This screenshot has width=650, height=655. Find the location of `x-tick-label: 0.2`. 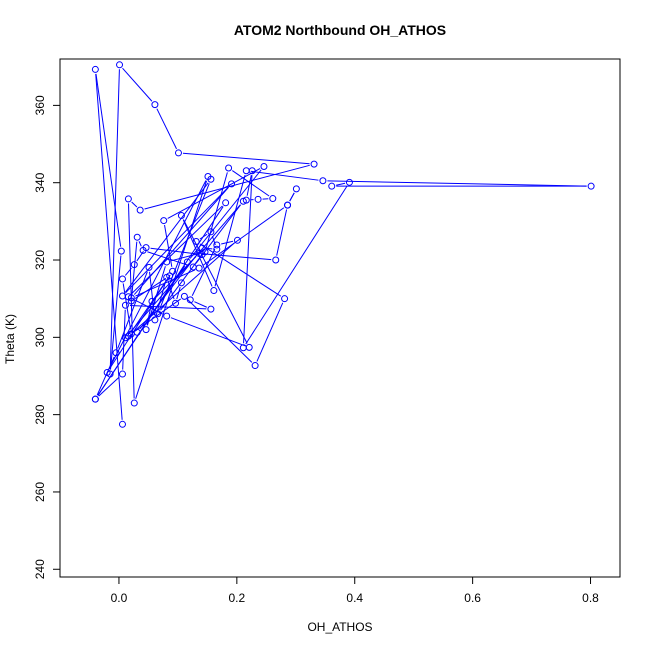

x-tick-label: 0.2 is located at coordinates (236, 598).